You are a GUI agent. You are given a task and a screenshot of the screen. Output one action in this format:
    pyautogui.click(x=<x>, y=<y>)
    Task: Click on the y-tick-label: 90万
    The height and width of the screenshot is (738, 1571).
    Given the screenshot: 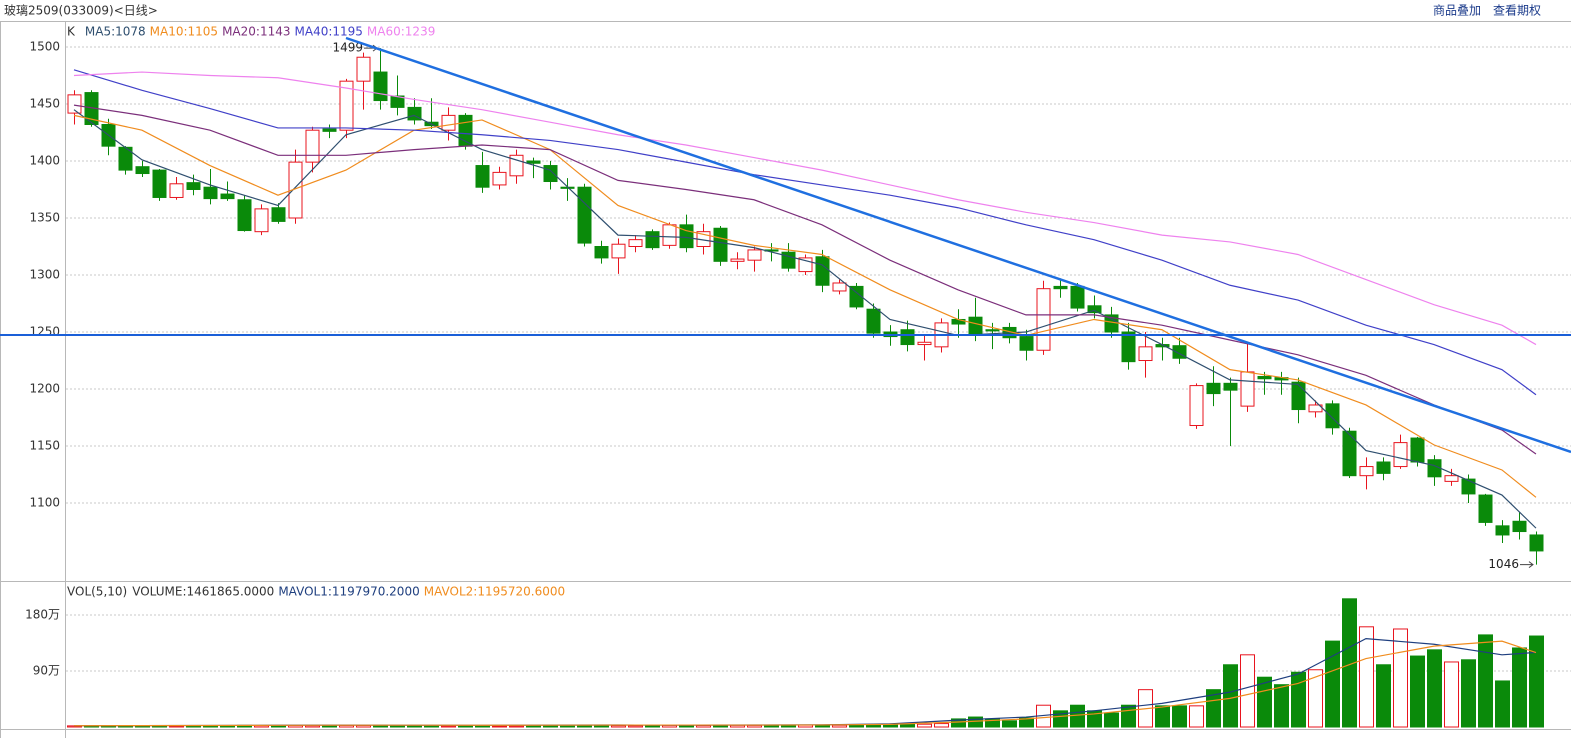 What is the action you would take?
    pyautogui.click(x=46, y=670)
    